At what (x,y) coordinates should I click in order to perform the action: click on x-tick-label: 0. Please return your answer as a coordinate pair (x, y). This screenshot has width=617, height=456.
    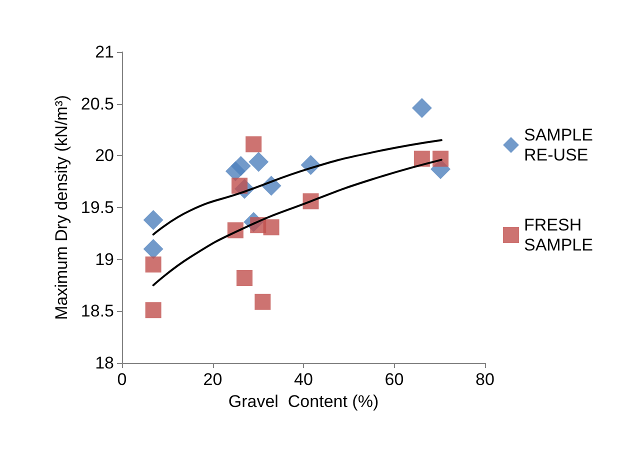
    Looking at the image, I should click on (122, 379).